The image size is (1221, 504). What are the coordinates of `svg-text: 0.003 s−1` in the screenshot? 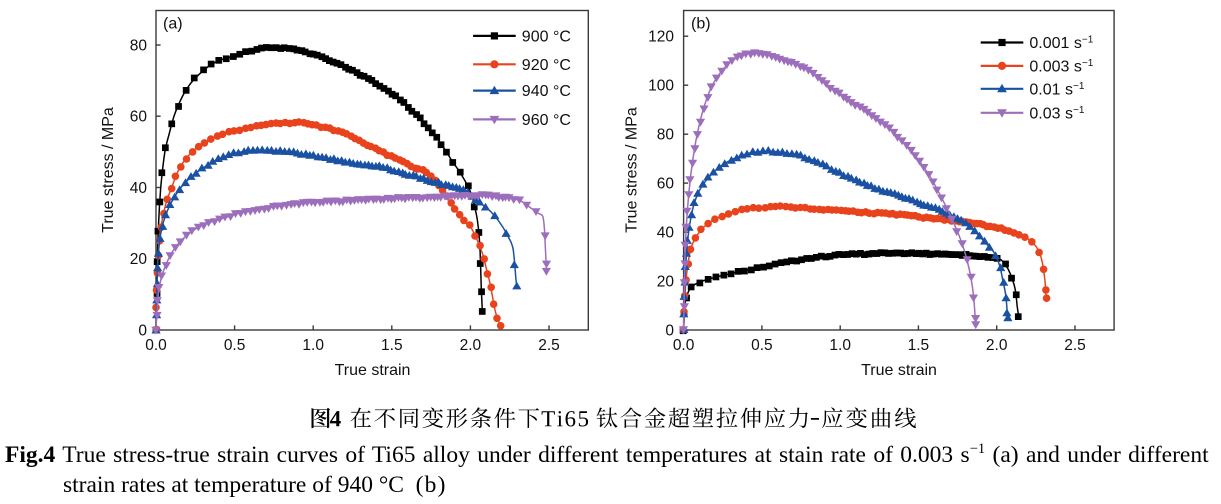 It's located at (1061, 67).